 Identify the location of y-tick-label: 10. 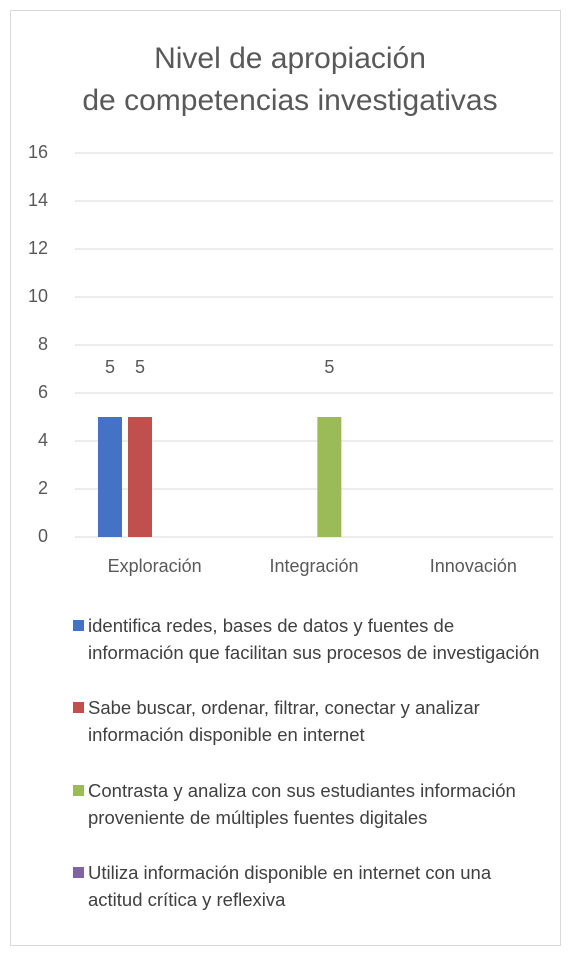
(38, 296).